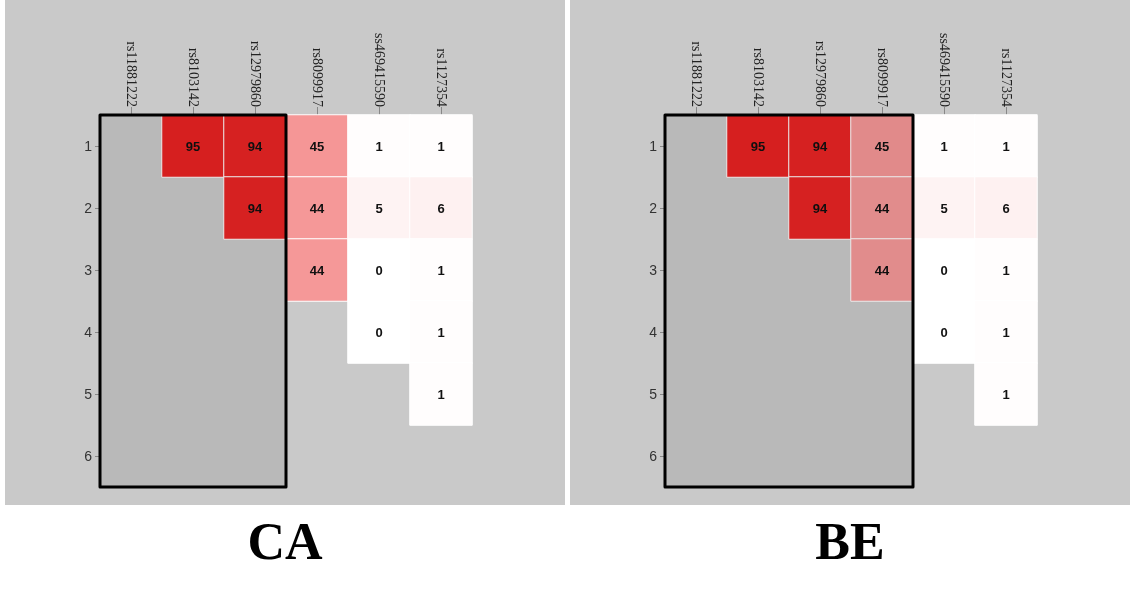 This screenshot has height=589, width=1130. Describe the element at coordinates (850, 541) in the screenshot. I see `text: BE` at that location.